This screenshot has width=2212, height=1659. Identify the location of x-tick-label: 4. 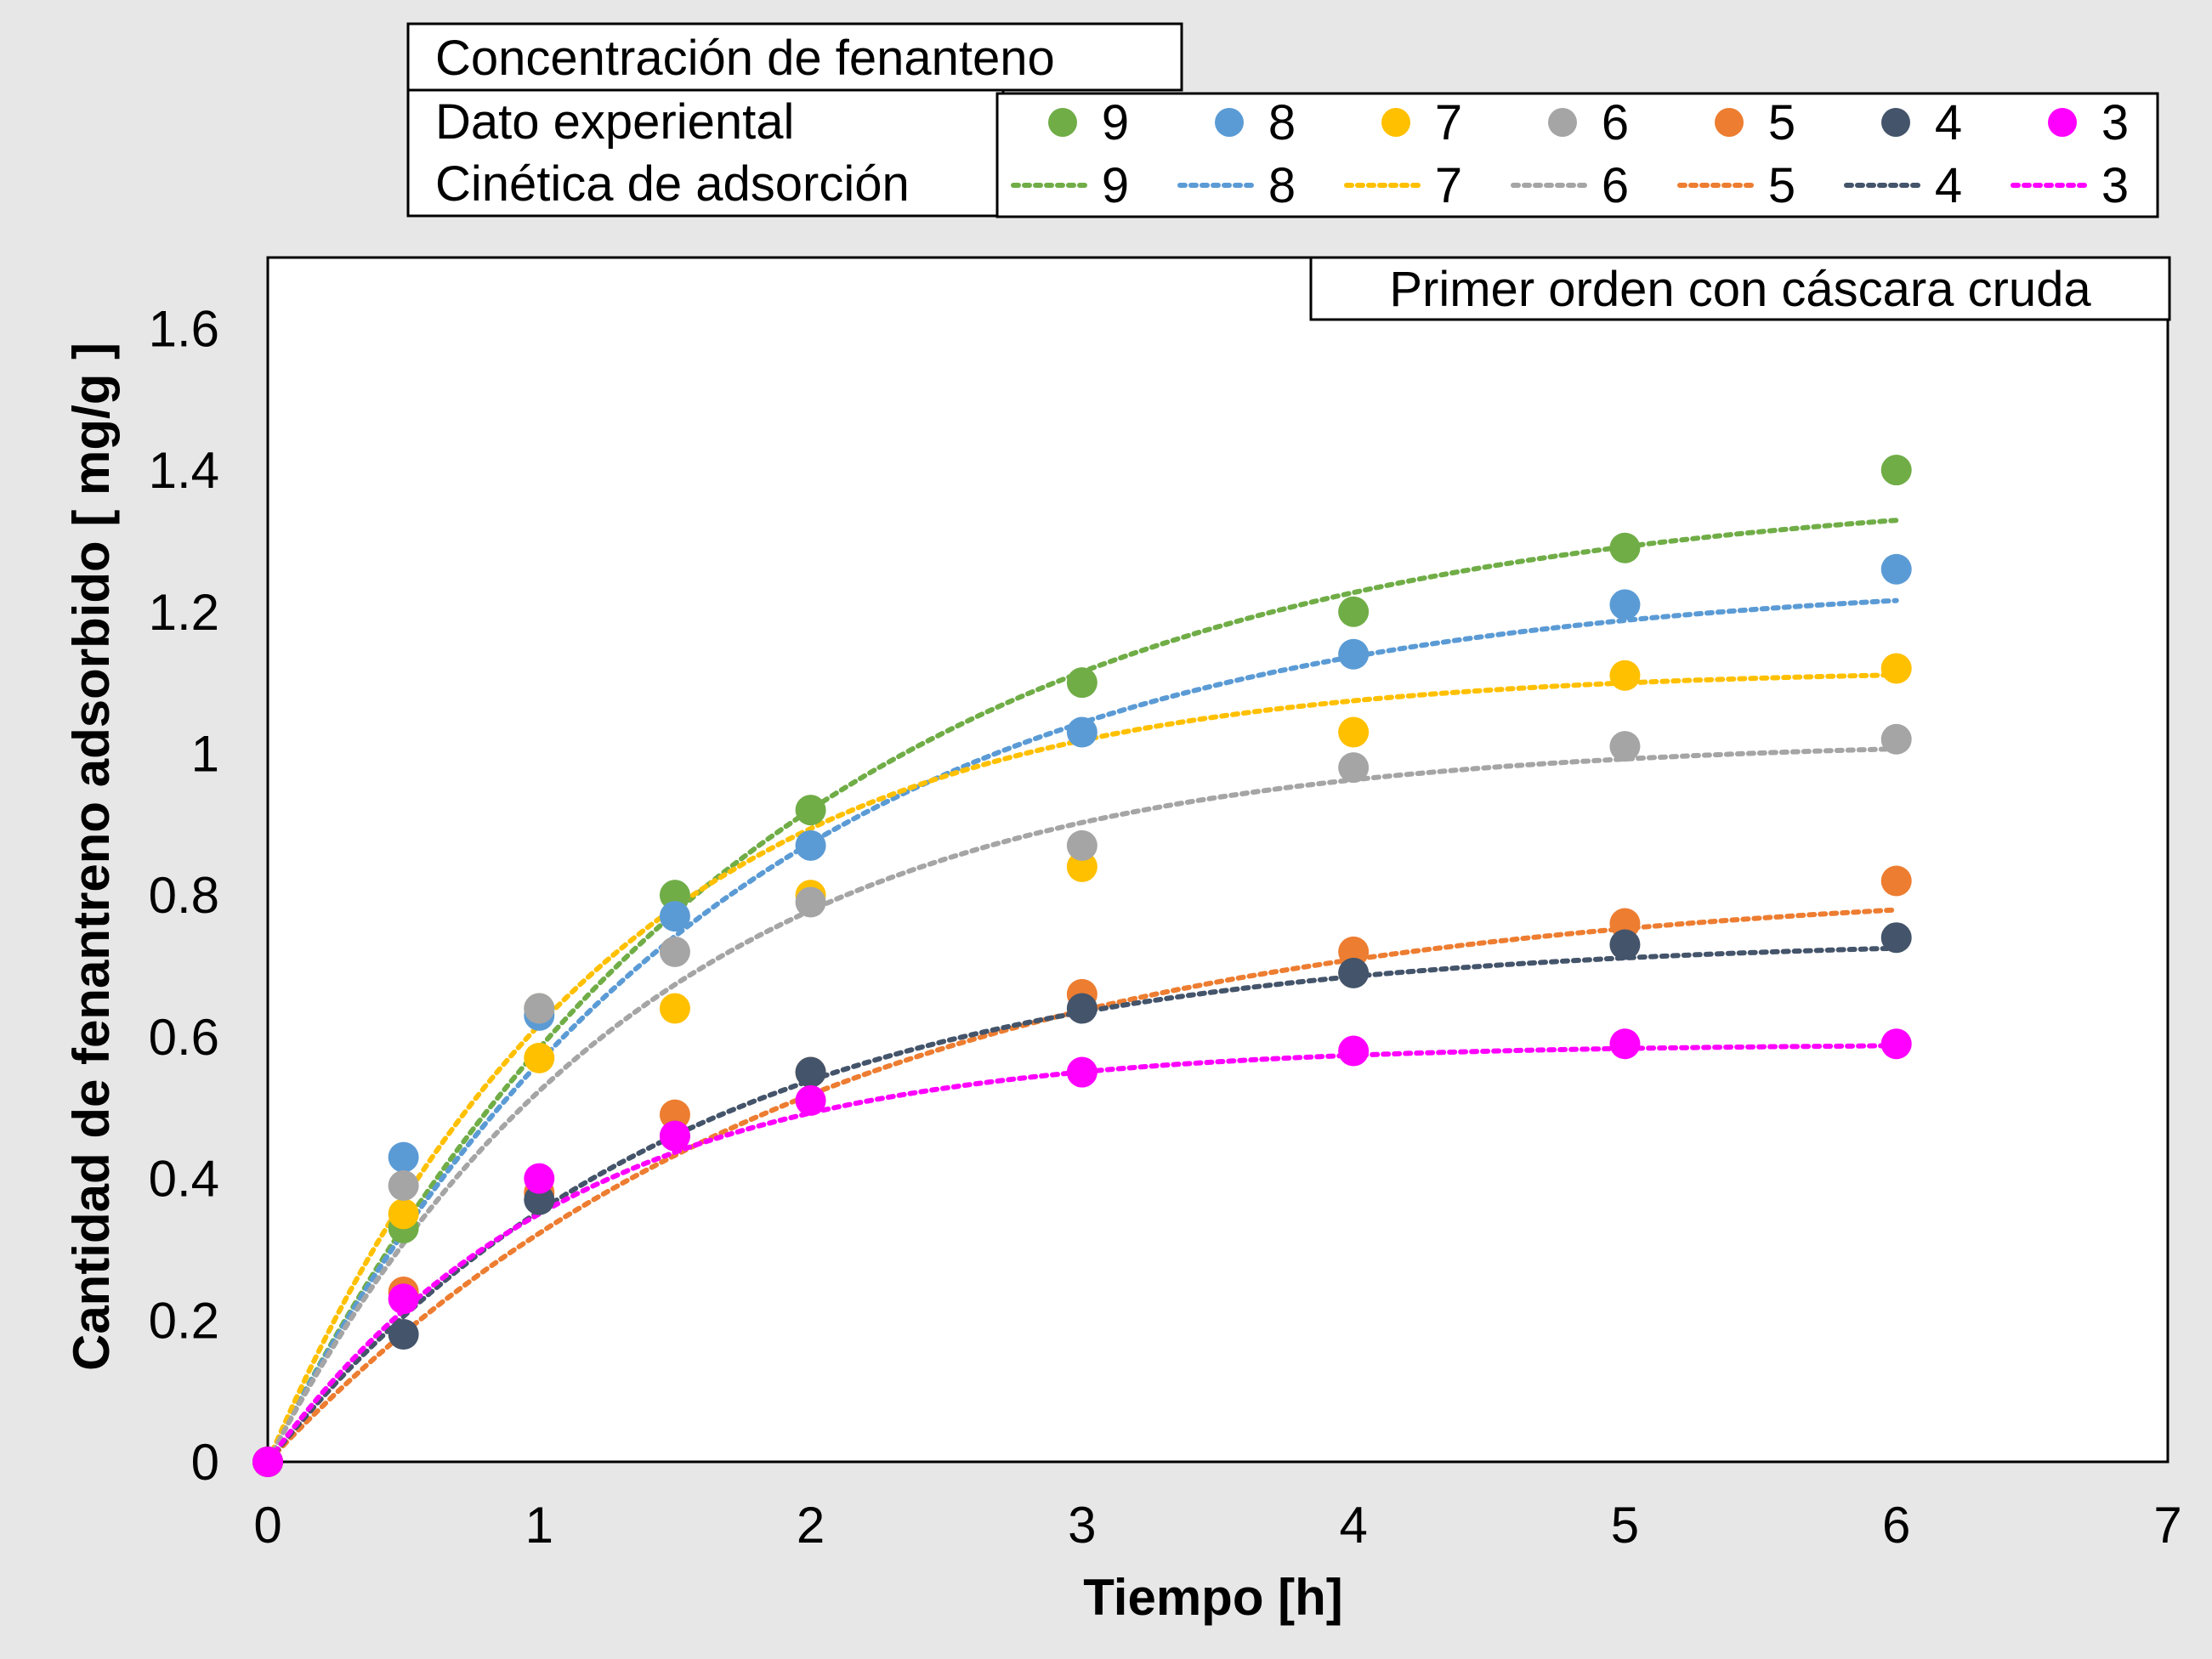
(1353, 1525).